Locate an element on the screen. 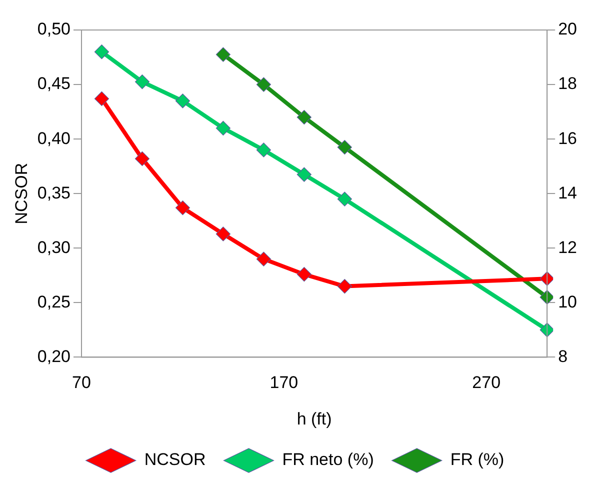 Image resolution: width=610 pixels, height=489 pixels. x-axis-title: h (ft) is located at coordinates (314, 418).